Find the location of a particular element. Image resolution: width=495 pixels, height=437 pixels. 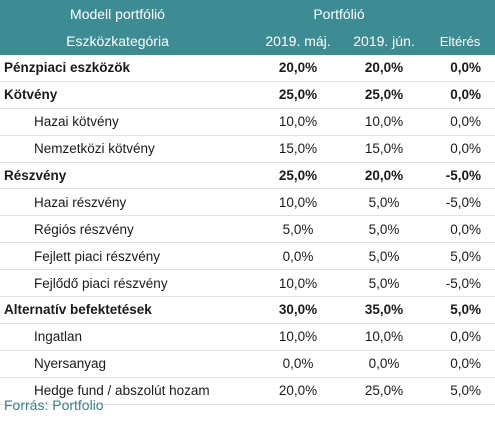

table-row: Hazai részvény 10,0% 5,0% -5,0% is located at coordinates (247, 202).